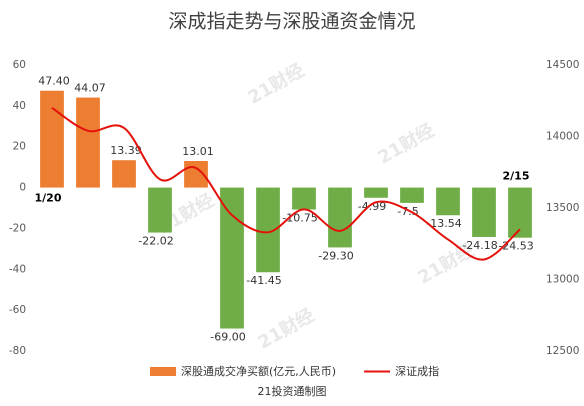 The width and height of the screenshot is (584, 406). I want to click on data-label: -69.00, so click(227, 337).